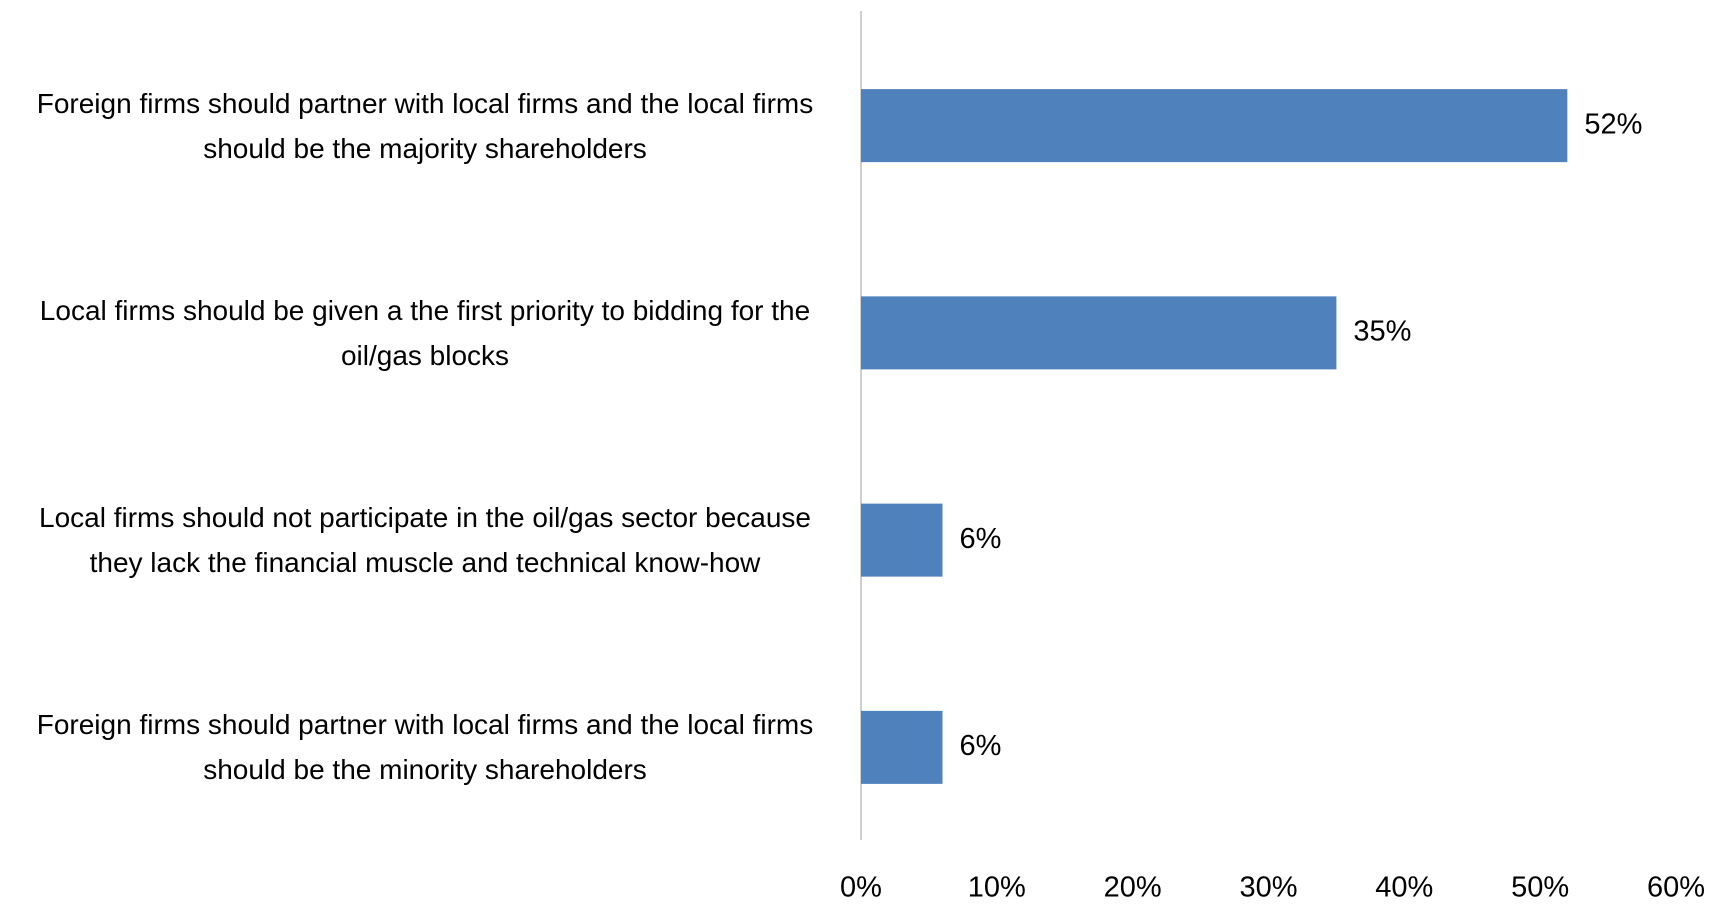 This screenshot has width=1711, height=905. Describe the element at coordinates (1133, 888) in the screenshot. I see `x-tick-label: 20%` at that location.